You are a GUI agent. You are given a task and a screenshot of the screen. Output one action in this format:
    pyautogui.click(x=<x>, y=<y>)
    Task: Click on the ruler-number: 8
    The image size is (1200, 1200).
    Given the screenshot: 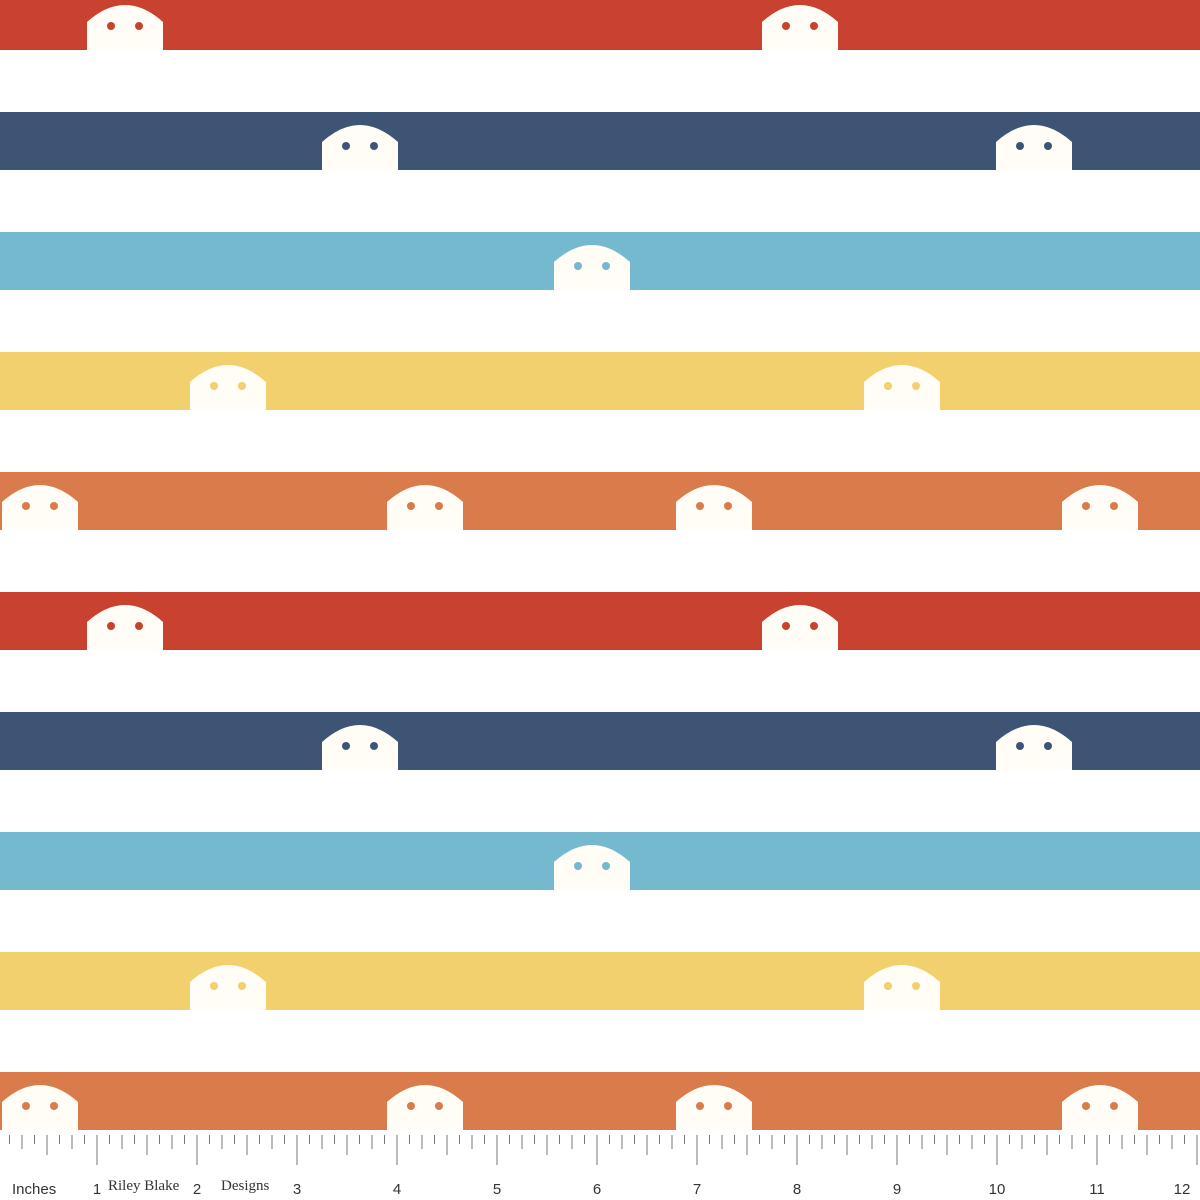 What is the action you would take?
    pyautogui.click(x=797, y=1189)
    